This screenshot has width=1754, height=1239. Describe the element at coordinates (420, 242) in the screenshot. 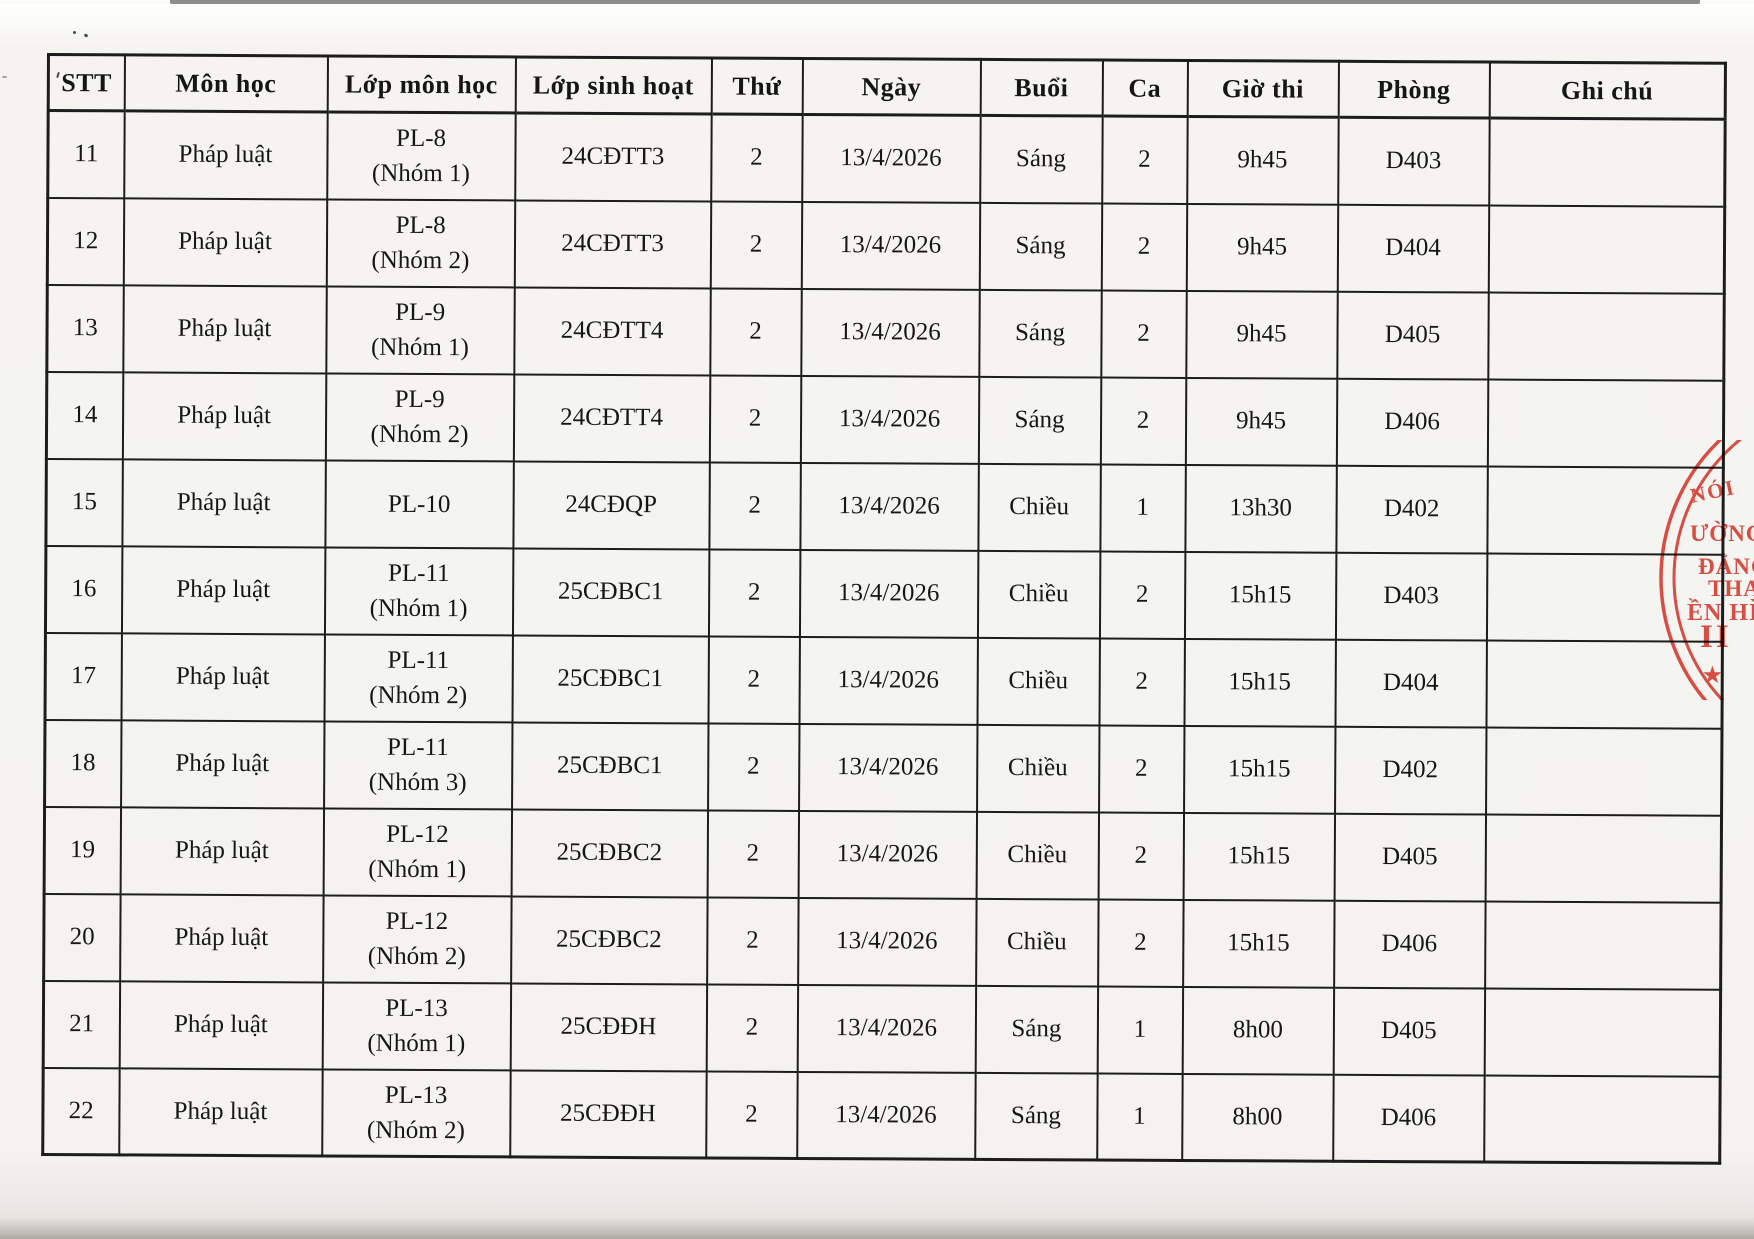

I see `cell-lop-mon-hoc: PL-8 (Nhóm 2)` at that location.